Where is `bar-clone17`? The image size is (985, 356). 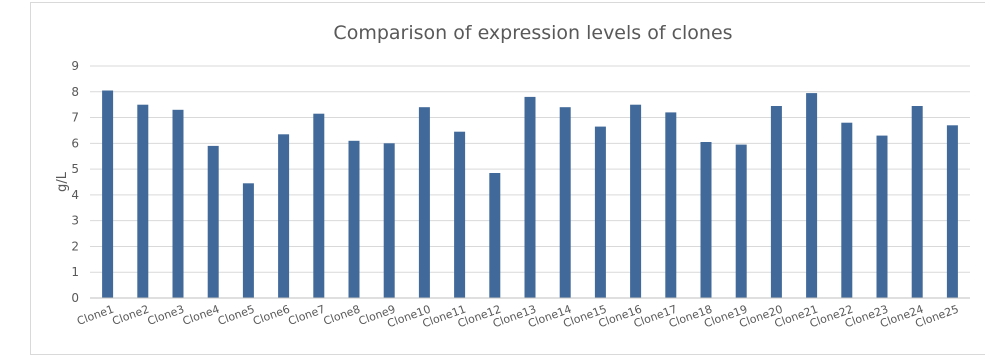
bar-clone17 is located at coordinates (671, 205).